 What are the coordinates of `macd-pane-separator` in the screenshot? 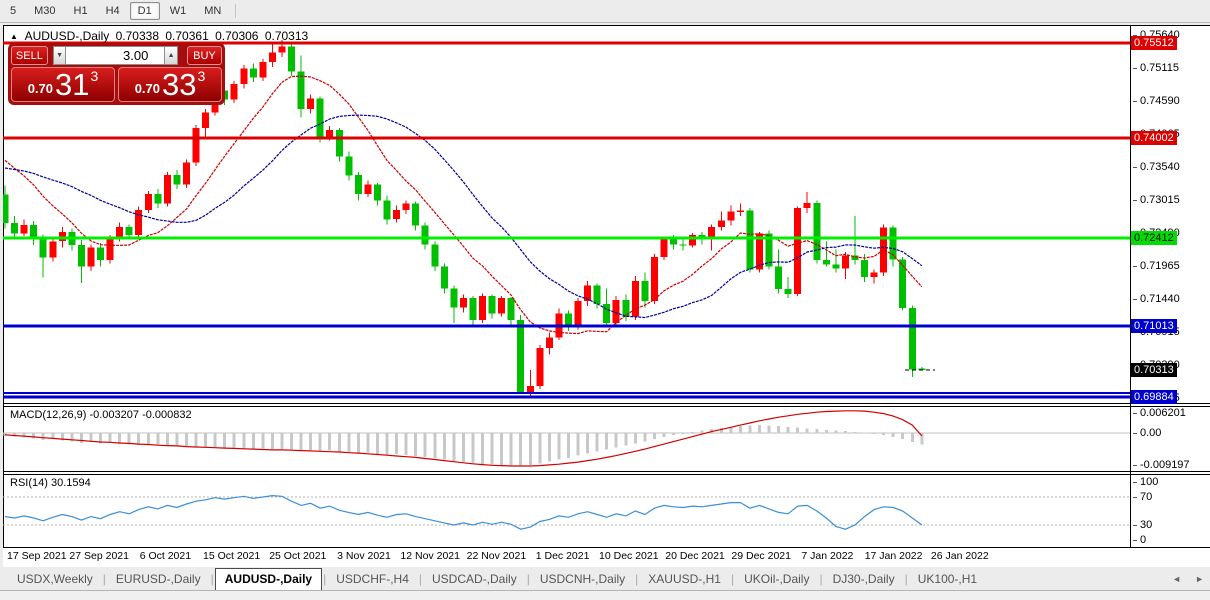 It's located at (606, 403).